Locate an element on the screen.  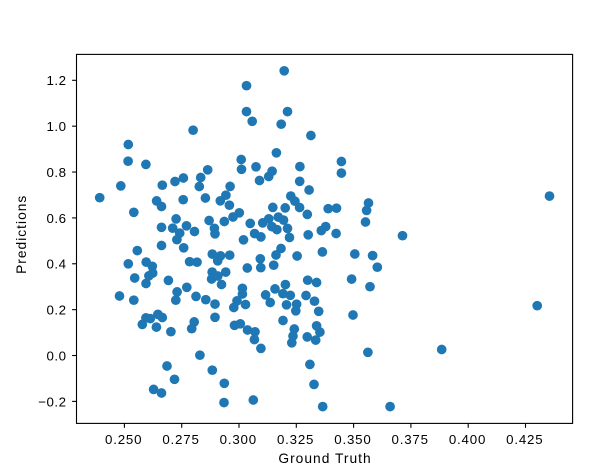
svg-text: 1.0 is located at coordinates (57, 126).